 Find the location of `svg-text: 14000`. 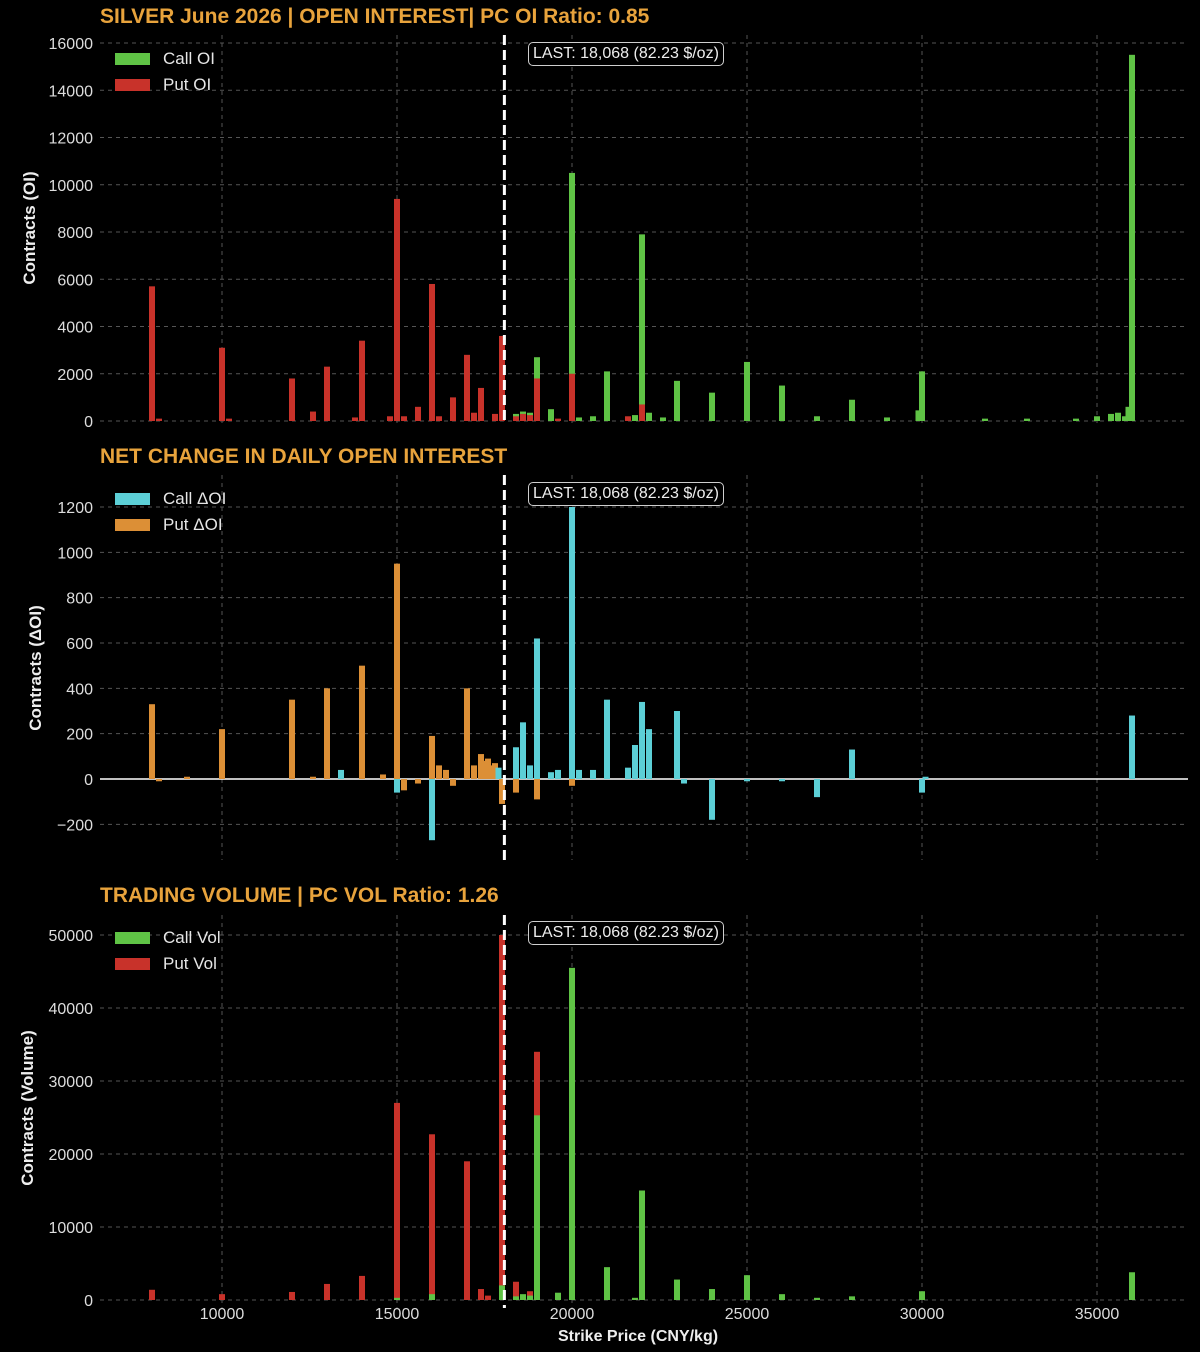

svg-text: 14000 is located at coordinates (71, 91).